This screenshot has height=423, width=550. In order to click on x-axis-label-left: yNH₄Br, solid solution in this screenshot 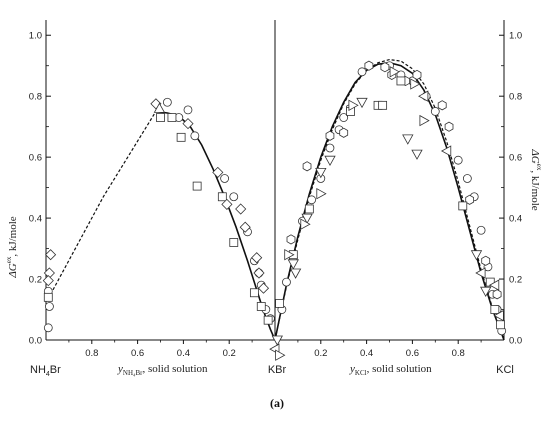, I will do `click(162, 370)`.